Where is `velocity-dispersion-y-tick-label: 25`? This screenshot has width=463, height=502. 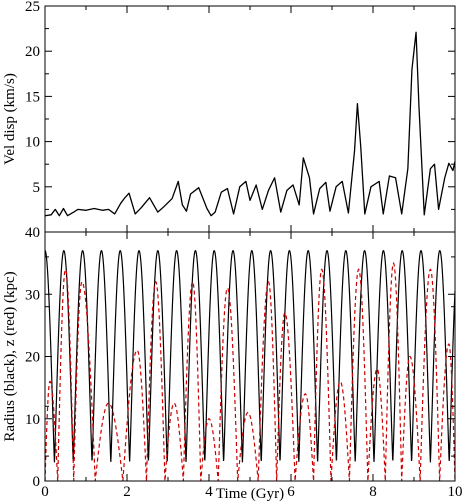 velocity-dispersion-y-tick-label: 25 is located at coordinates (32, 7).